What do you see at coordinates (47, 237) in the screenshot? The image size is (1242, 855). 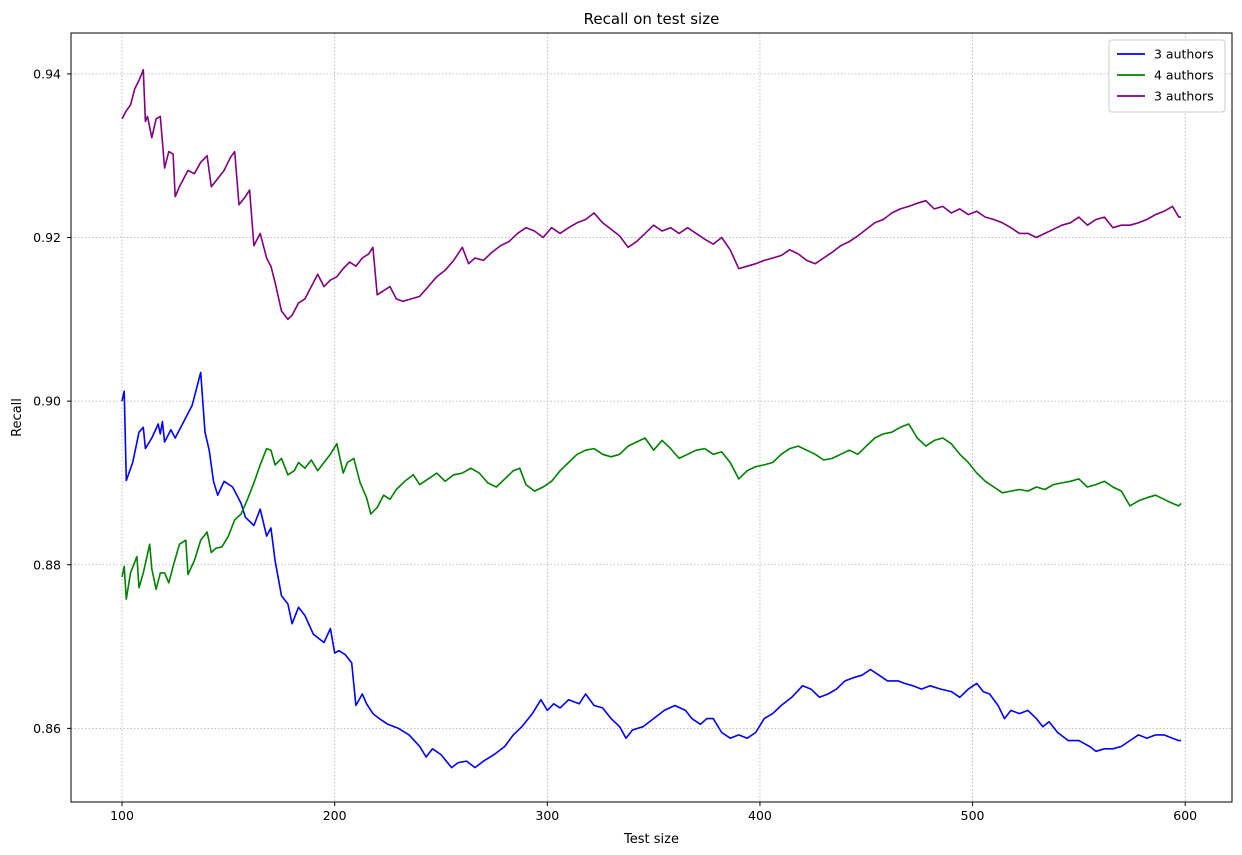 I see `y-tick-label: 0.92` at bounding box center [47, 237].